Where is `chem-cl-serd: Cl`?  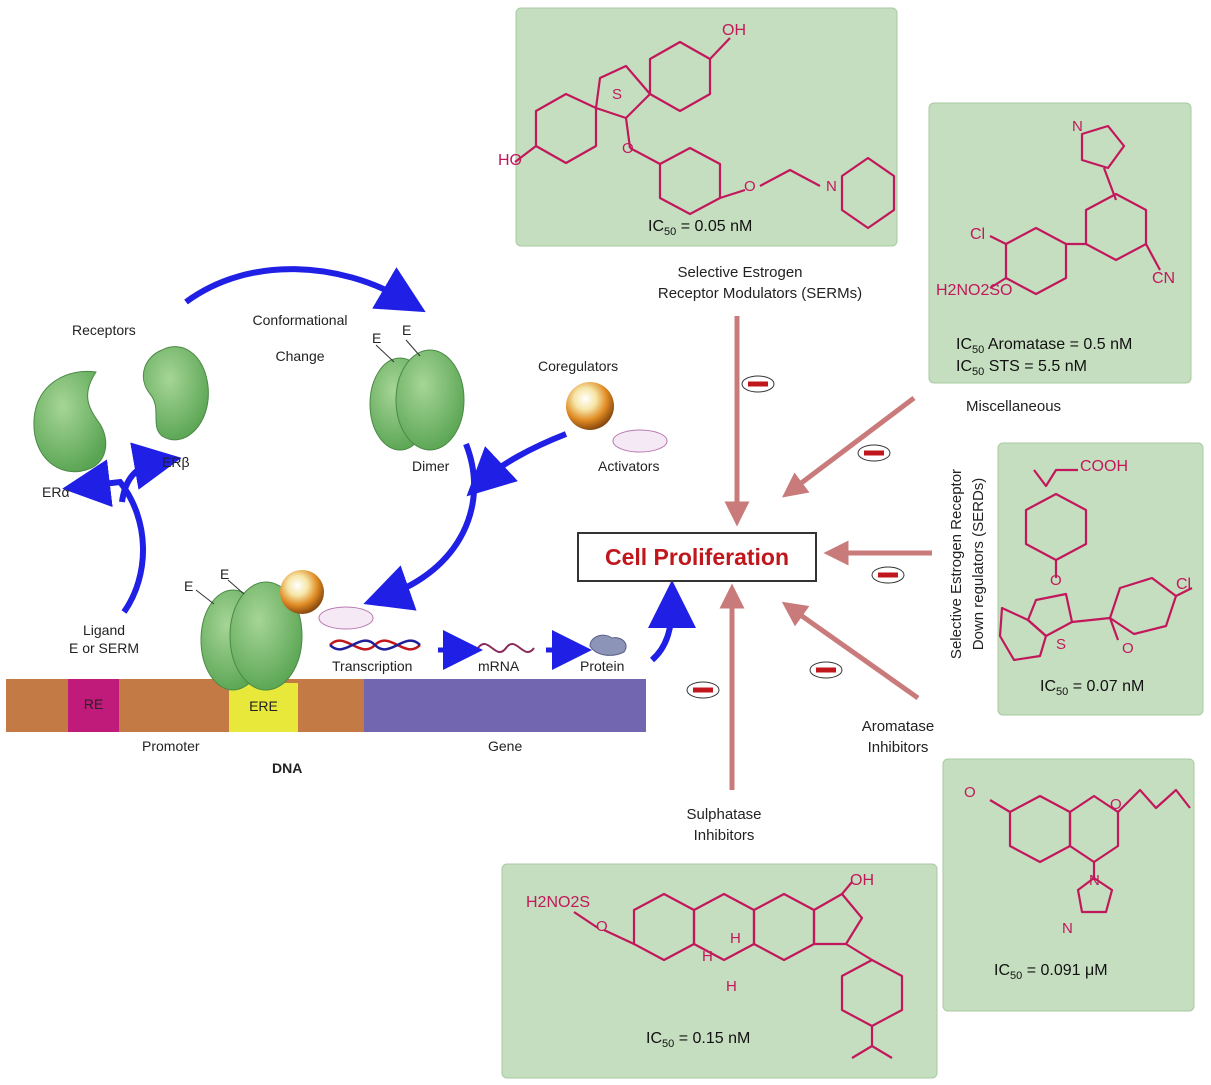 chem-cl-serd: Cl is located at coordinates (1184, 584).